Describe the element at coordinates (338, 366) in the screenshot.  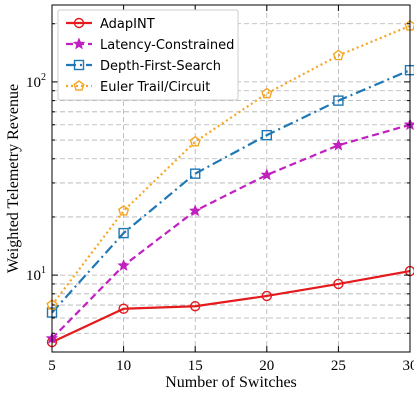
I see `x-tick-label: 25` at that location.